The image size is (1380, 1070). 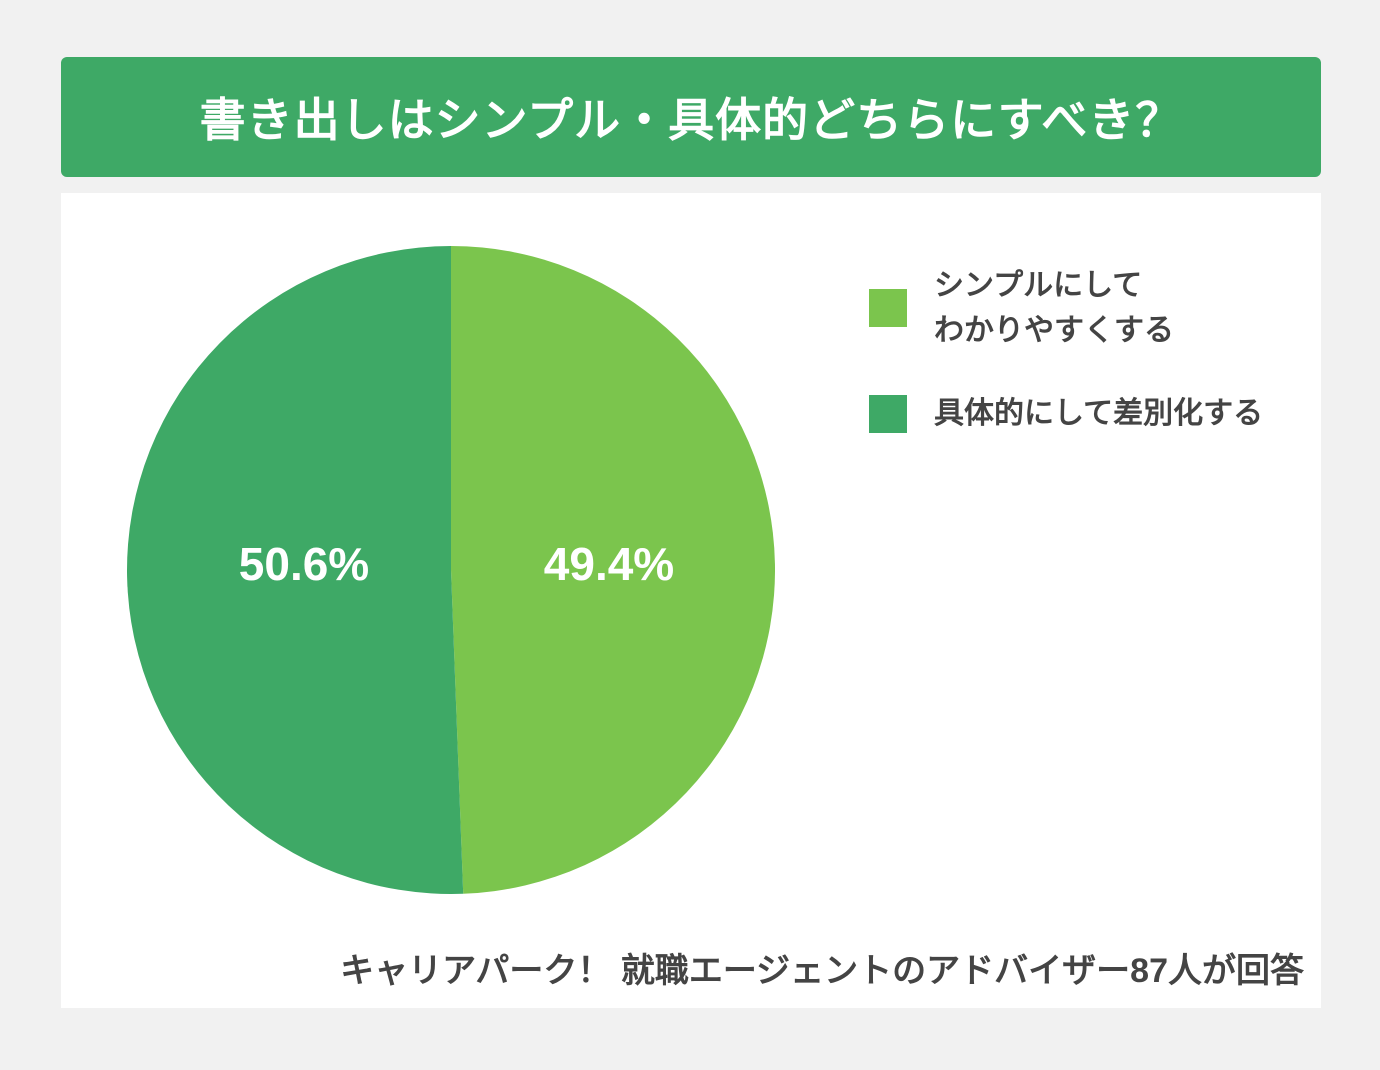 I want to click on legend-label-simple: シンプルにして わかりやすくする, so click(x=1054, y=308).